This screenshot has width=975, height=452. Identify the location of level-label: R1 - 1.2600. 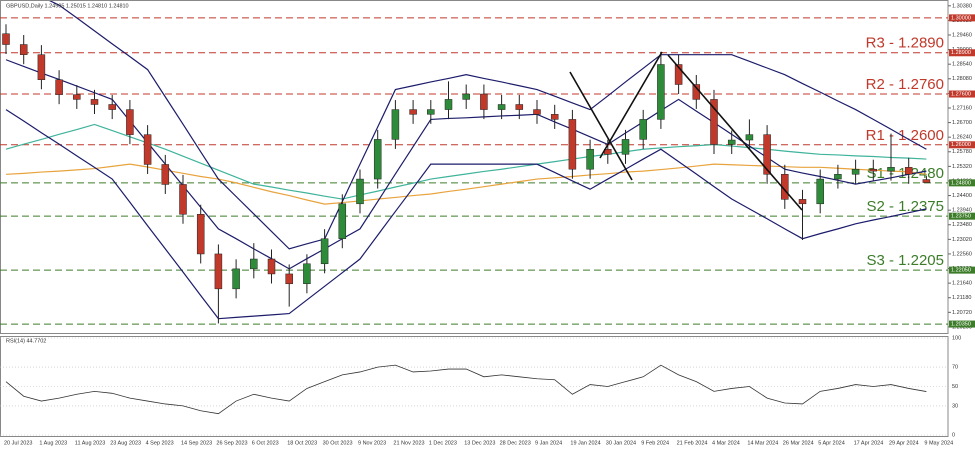
(905, 135).